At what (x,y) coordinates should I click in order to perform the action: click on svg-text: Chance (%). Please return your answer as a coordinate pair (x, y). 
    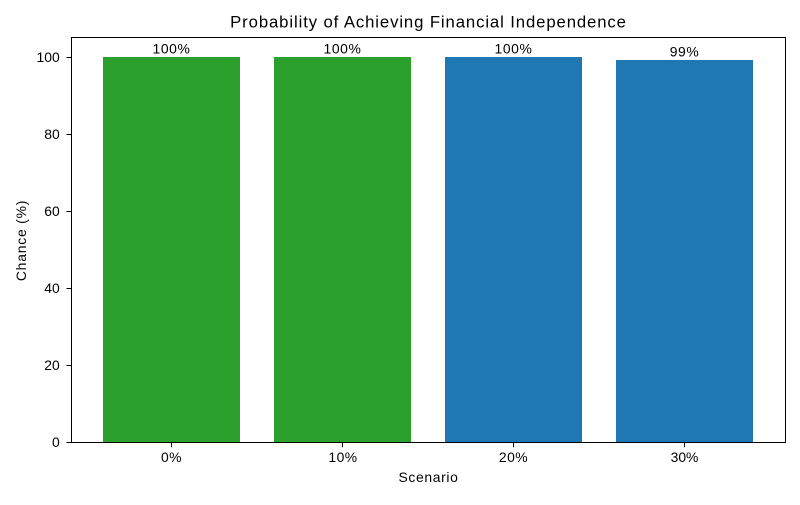
    Looking at the image, I should click on (21, 240).